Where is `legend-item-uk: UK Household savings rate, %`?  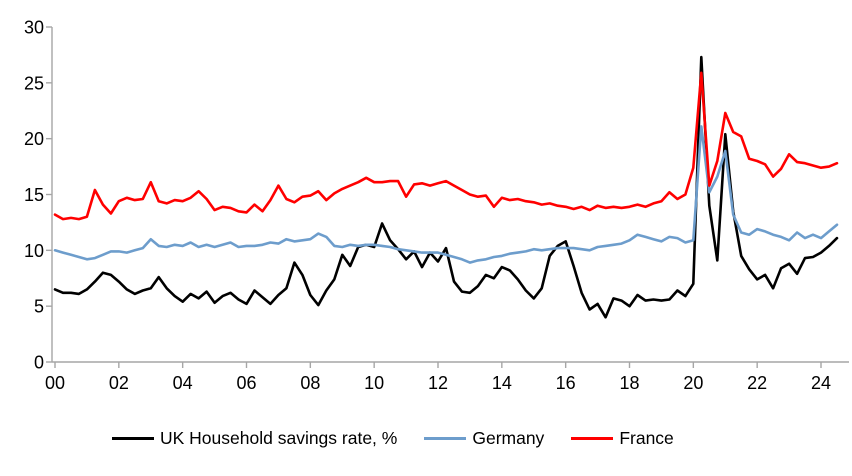
legend-item-uk: UK Household savings rate, % is located at coordinates (254, 438).